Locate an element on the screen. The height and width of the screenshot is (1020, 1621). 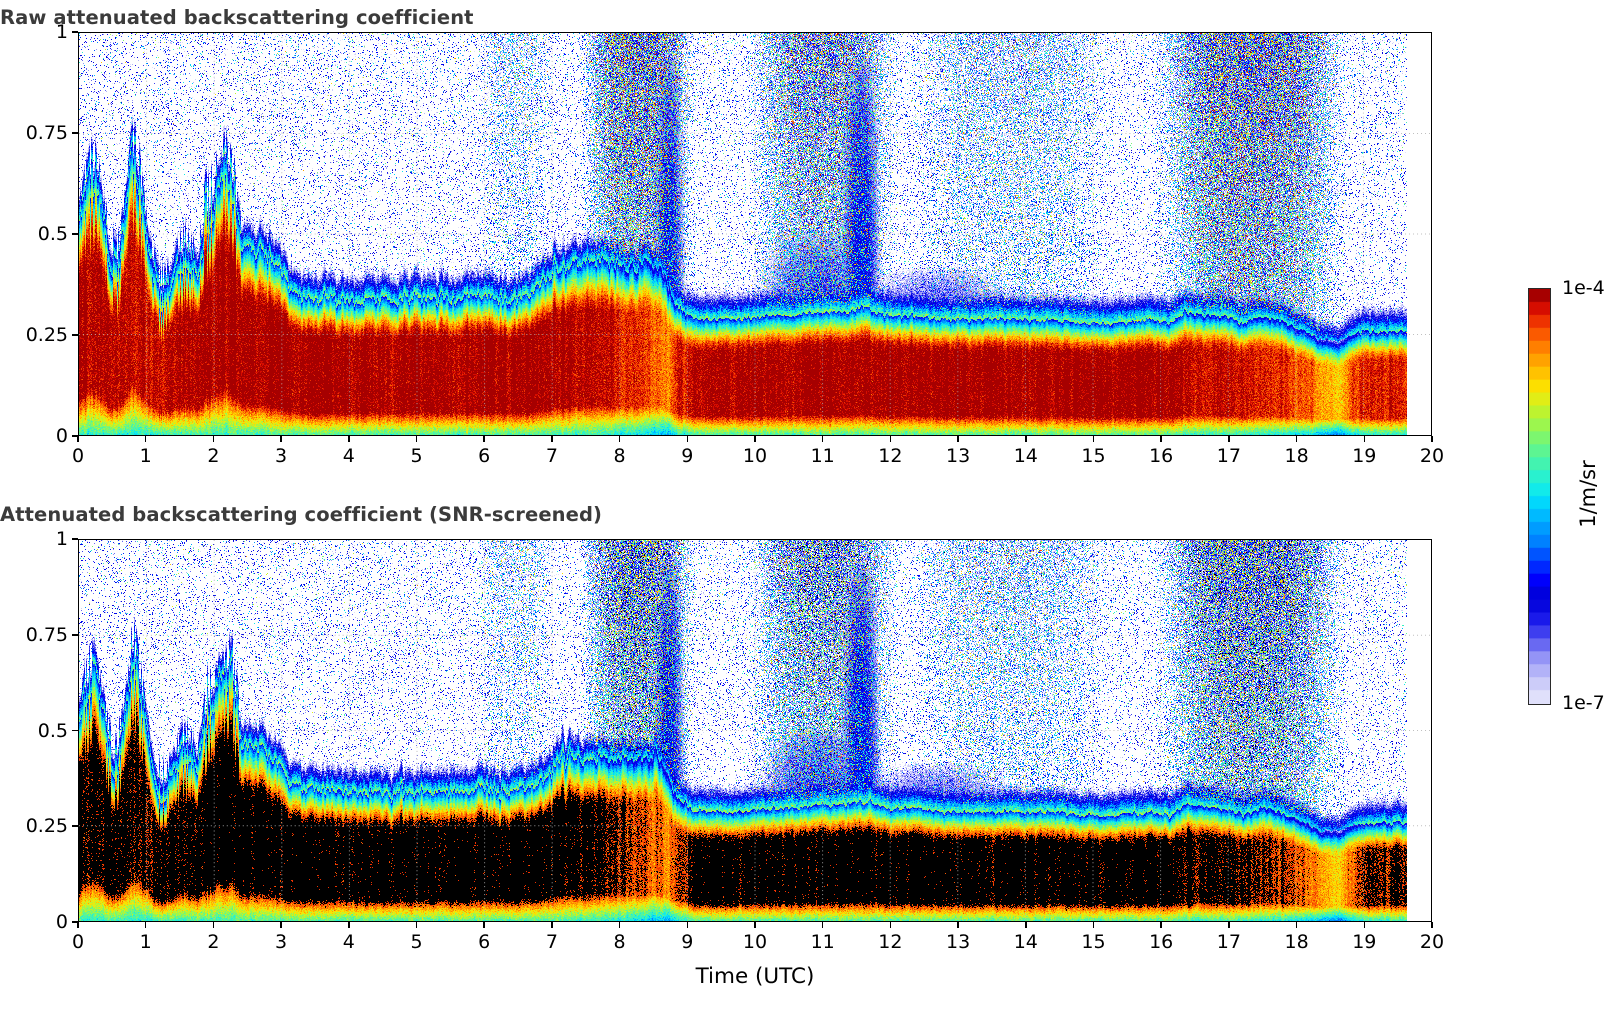
colorbar is located at coordinates (1539, 496).